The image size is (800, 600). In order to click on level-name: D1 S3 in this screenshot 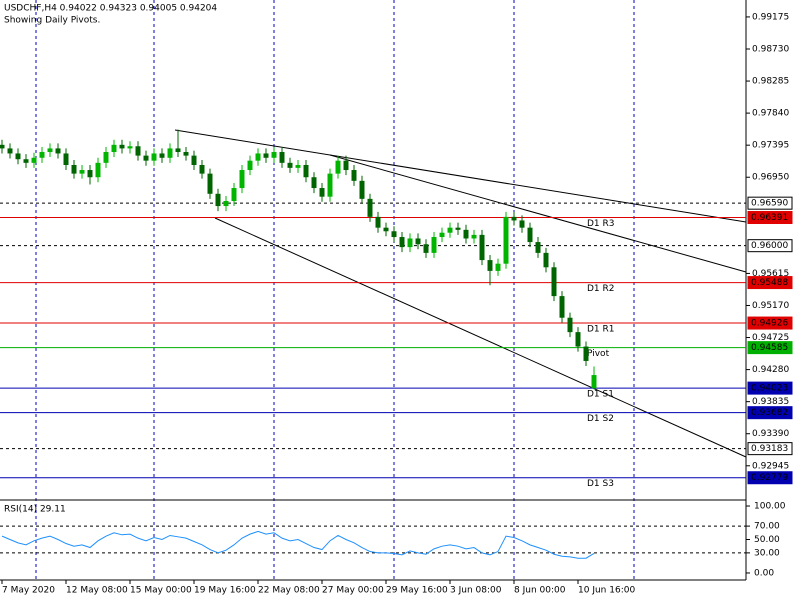, I will do `click(600, 484)`.